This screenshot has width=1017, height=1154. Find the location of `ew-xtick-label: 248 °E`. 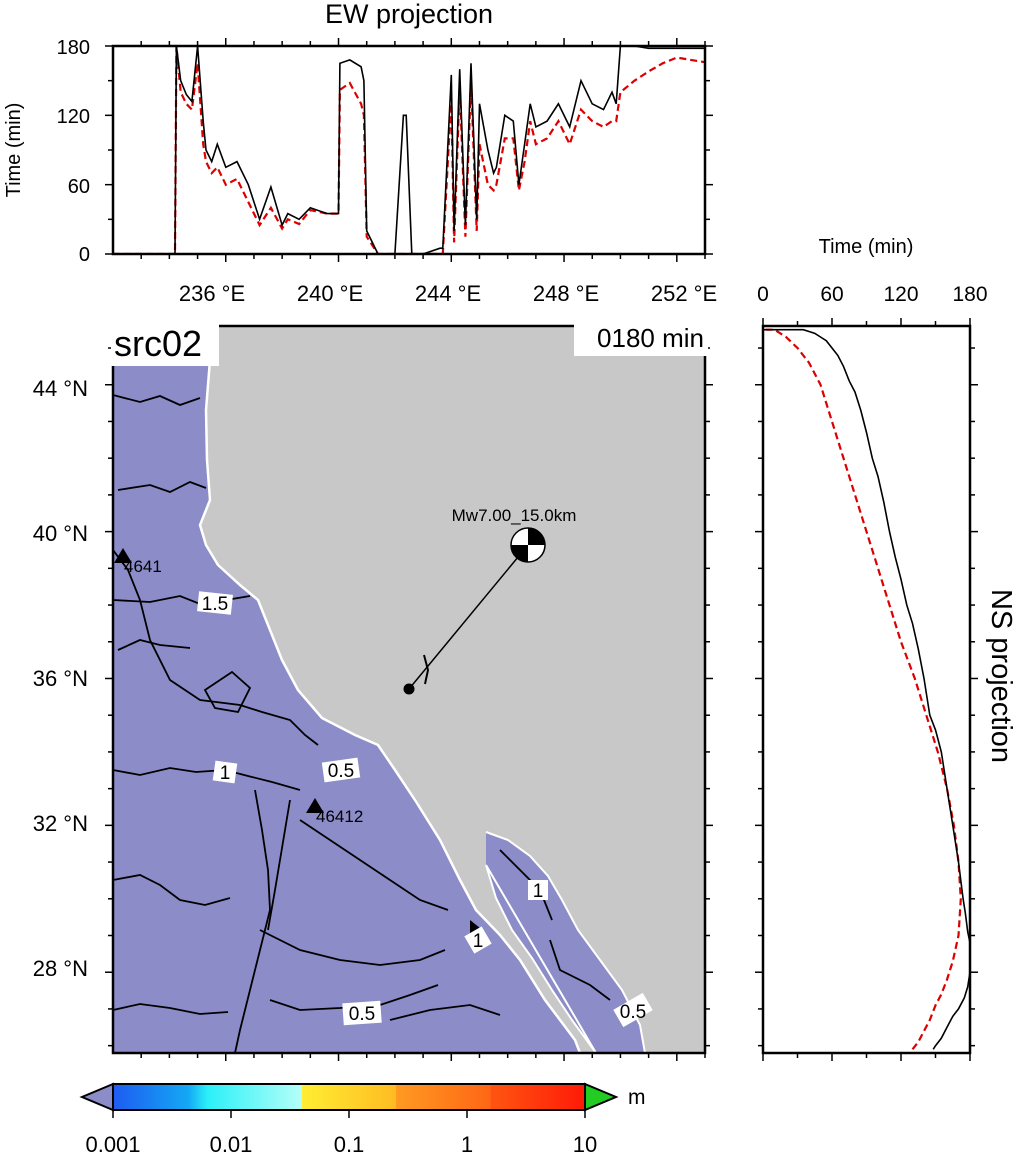

ew-xtick-label: 248 °E is located at coordinates (566, 293).